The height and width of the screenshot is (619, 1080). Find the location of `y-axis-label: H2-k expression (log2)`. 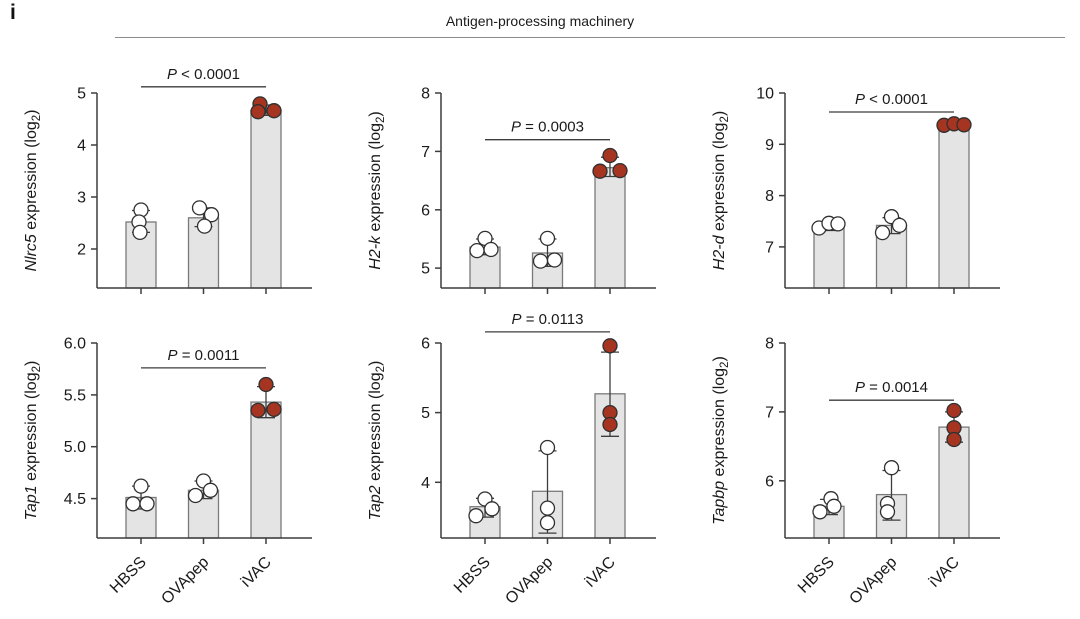

y-axis-label: H2-k expression (log2) is located at coordinates (377, 190).